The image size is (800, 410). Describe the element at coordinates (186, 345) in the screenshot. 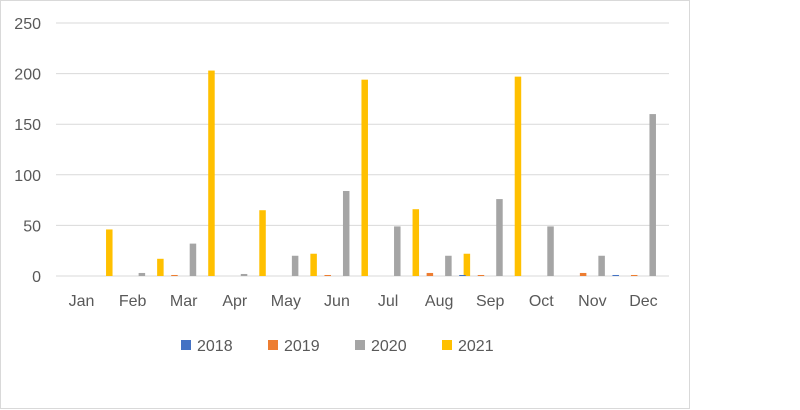

I see `legend-swatch-2018` at that location.